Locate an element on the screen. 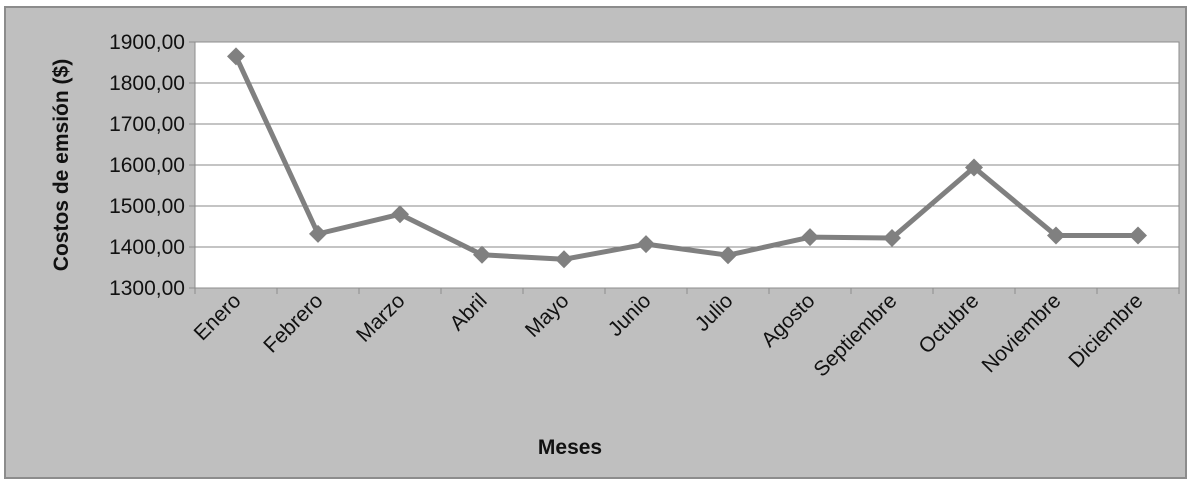  y-tick-label: 1700,00 is located at coordinates (147, 124).